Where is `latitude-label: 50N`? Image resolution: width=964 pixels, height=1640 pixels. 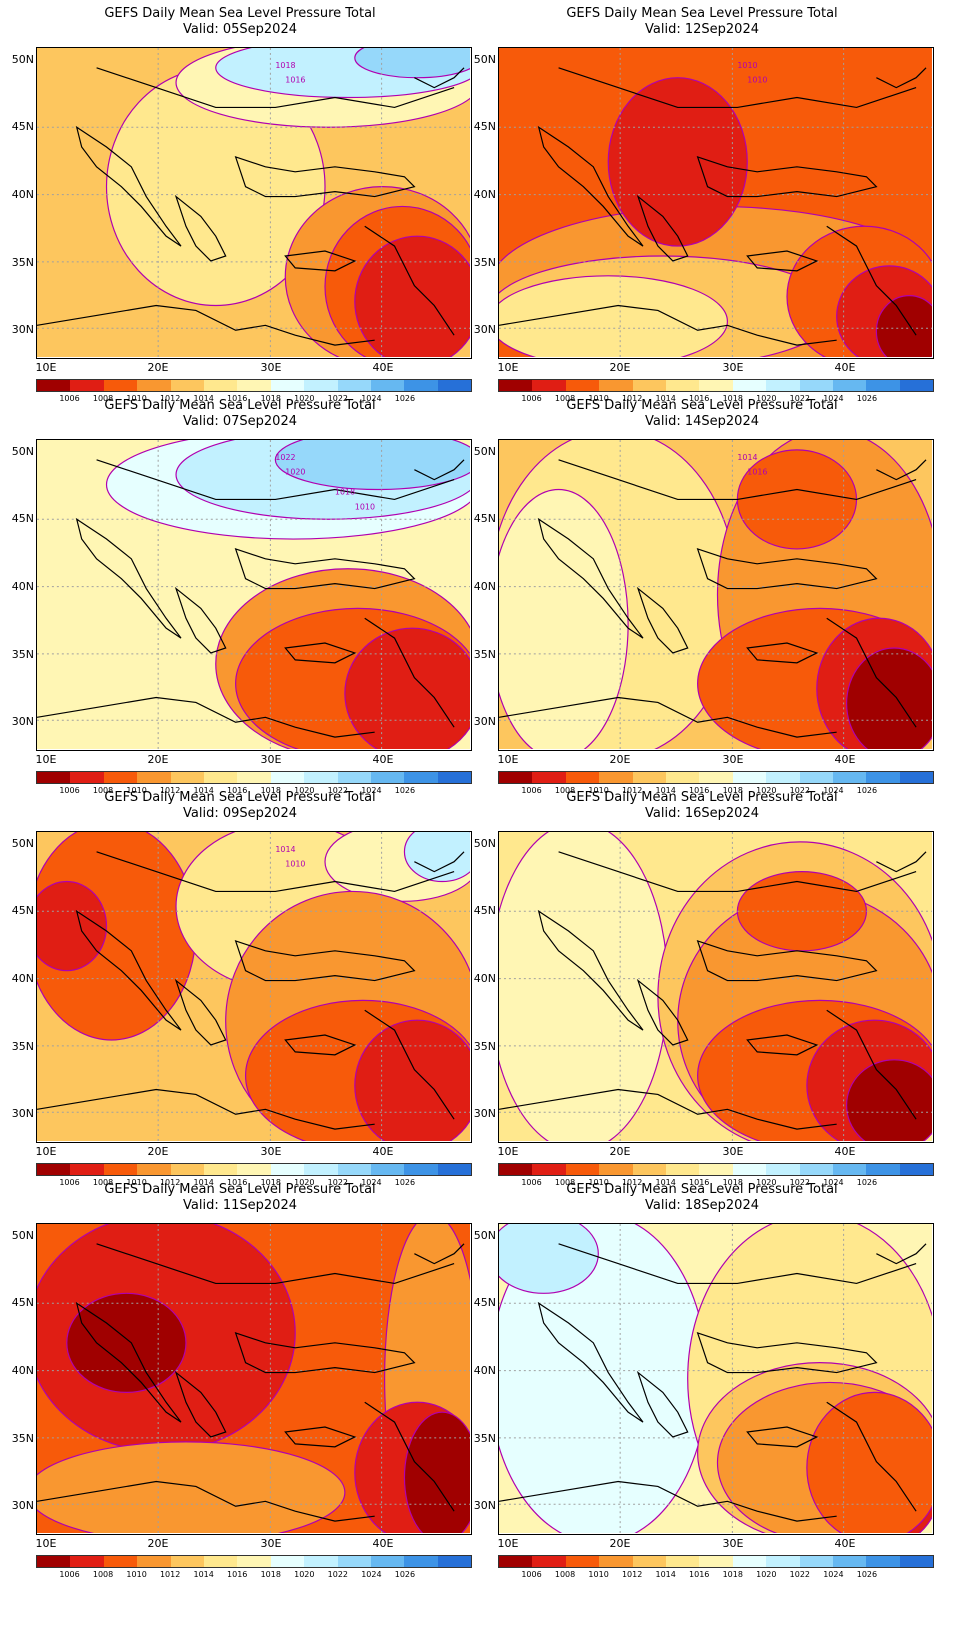
latitude-label: 50N is located at coordinates (22, 59).